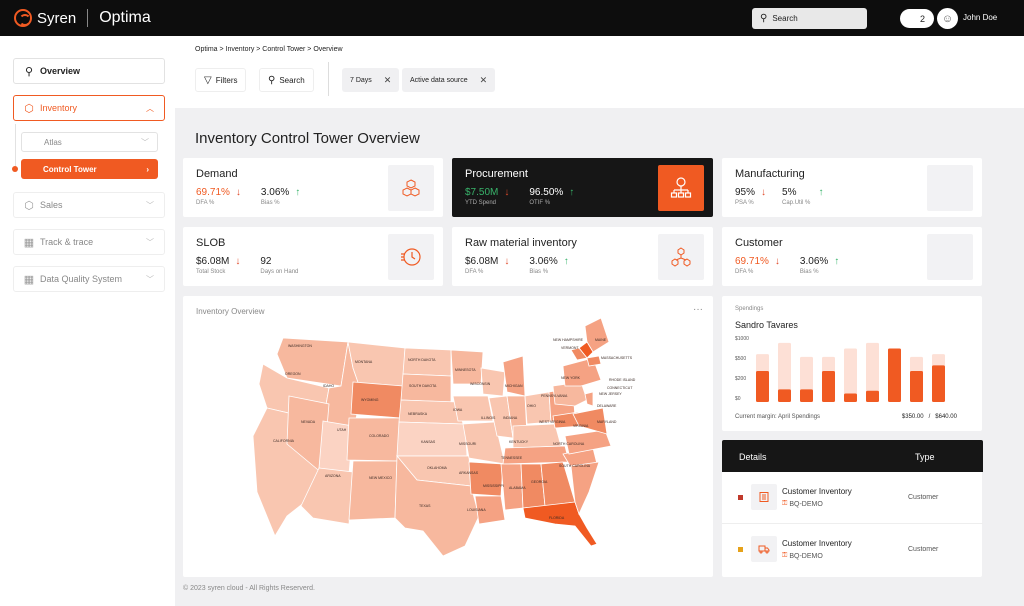  Describe the element at coordinates (917, 18) in the screenshot. I see `notifications-button: 2` at that location.